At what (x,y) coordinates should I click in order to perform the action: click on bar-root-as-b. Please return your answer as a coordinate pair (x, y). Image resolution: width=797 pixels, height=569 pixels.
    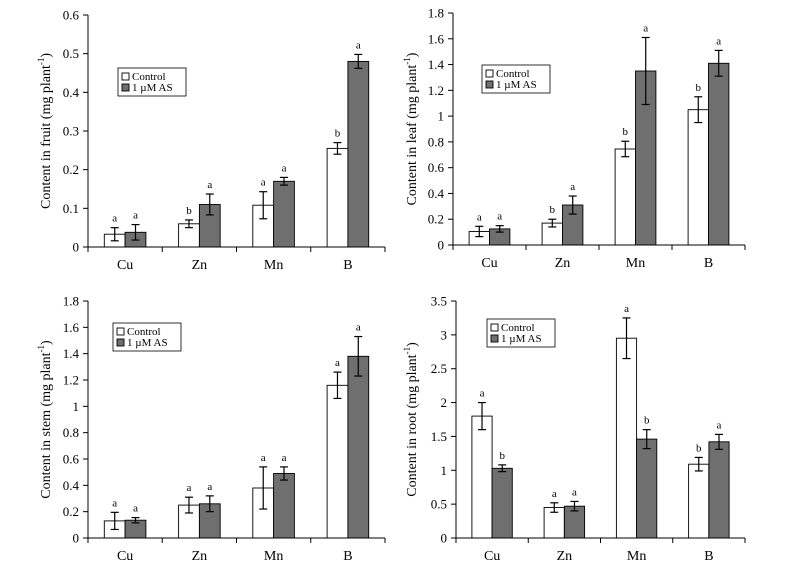
    Looking at the image, I should click on (719, 490).